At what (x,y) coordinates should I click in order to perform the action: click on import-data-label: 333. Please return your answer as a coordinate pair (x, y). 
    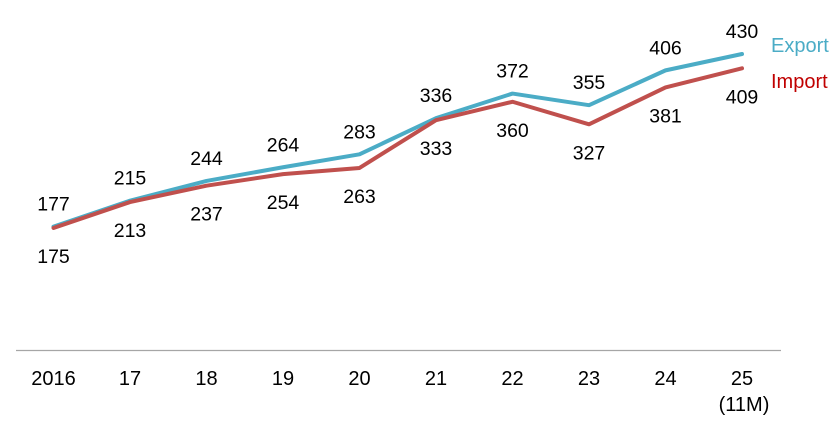
    Looking at the image, I should click on (436, 149).